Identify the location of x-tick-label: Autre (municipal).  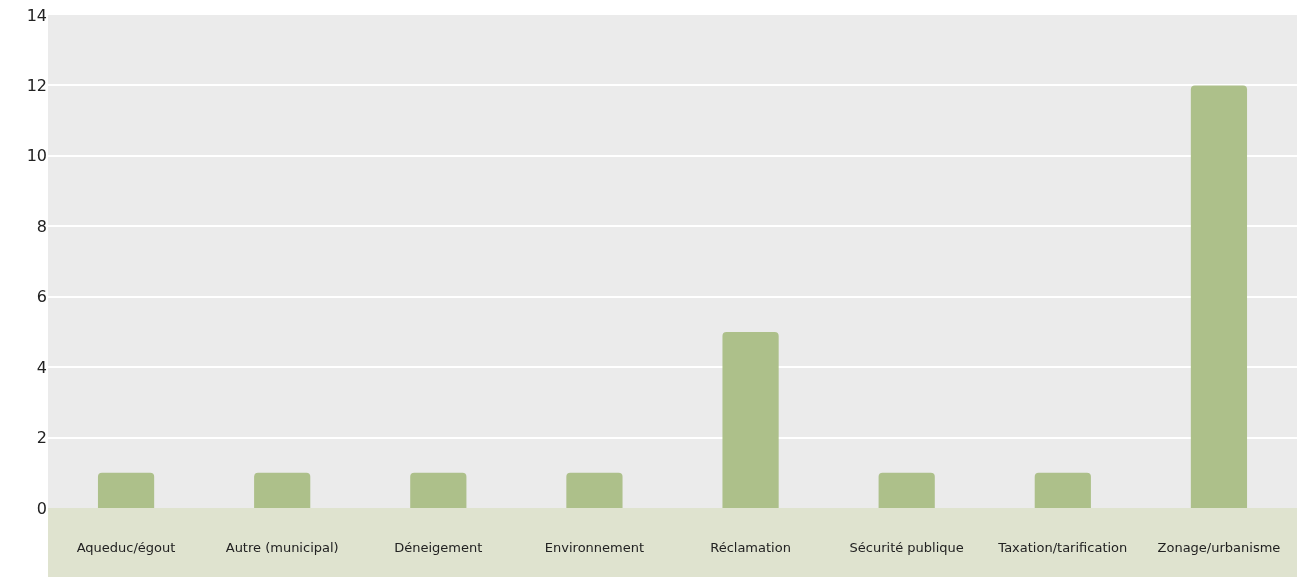
(282, 547).